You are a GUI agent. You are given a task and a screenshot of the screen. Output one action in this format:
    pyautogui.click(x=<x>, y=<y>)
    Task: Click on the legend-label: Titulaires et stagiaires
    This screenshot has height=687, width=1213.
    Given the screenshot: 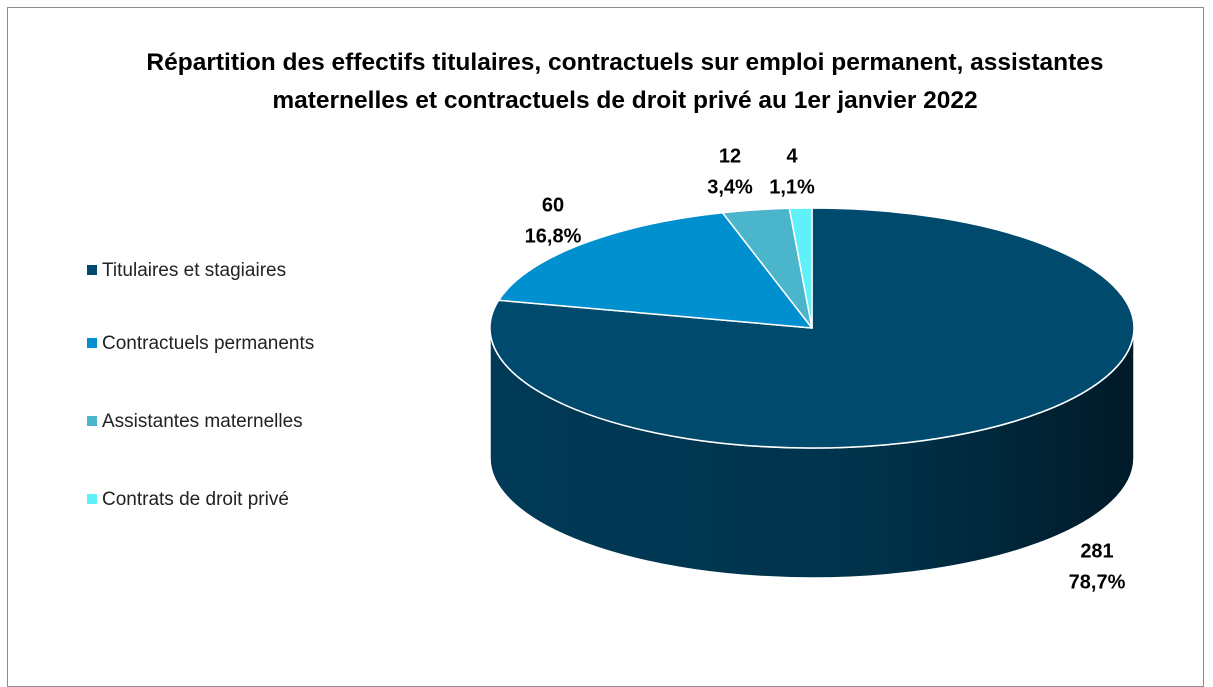 What is the action you would take?
    pyautogui.click(x=194, y=270)
    